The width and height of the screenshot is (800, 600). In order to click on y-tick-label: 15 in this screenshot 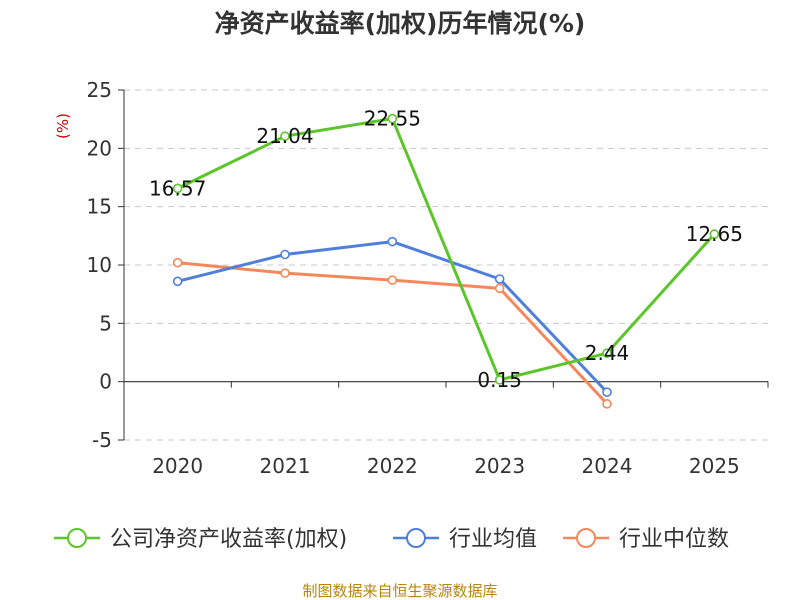, I will do `click(99, 207)`.